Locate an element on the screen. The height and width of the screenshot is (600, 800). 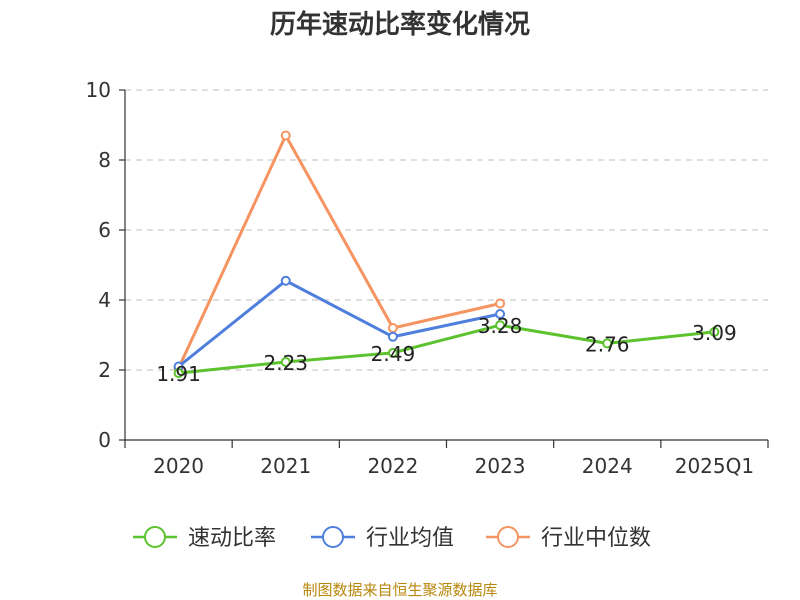
legend: 速动比率 行业均值 行业中位数 is located at coordinates (392, 538).